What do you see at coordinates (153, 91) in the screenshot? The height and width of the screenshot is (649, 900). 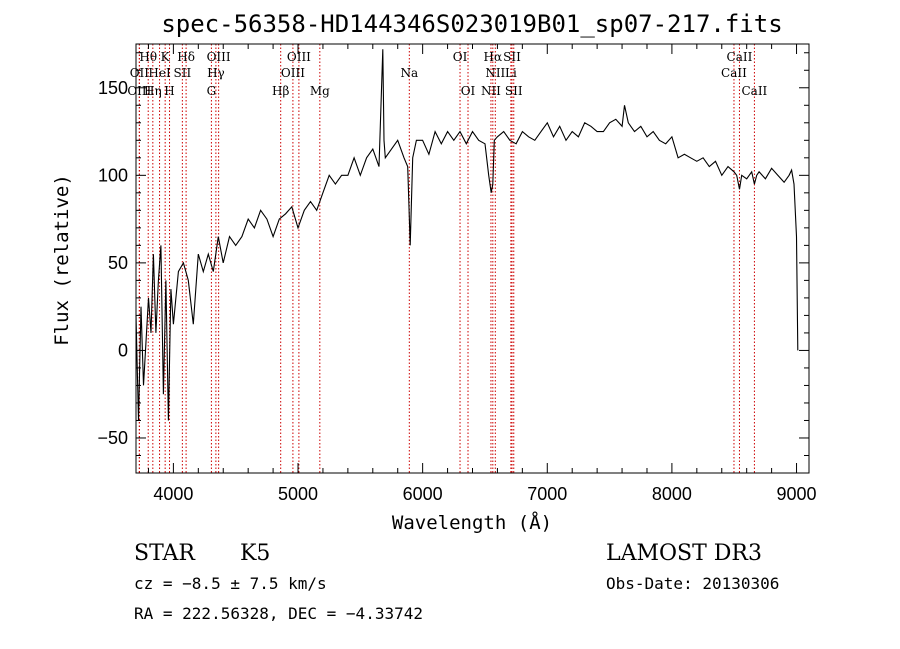 I see `spectral-line-label: Hη` at bounding box center [153, 91].